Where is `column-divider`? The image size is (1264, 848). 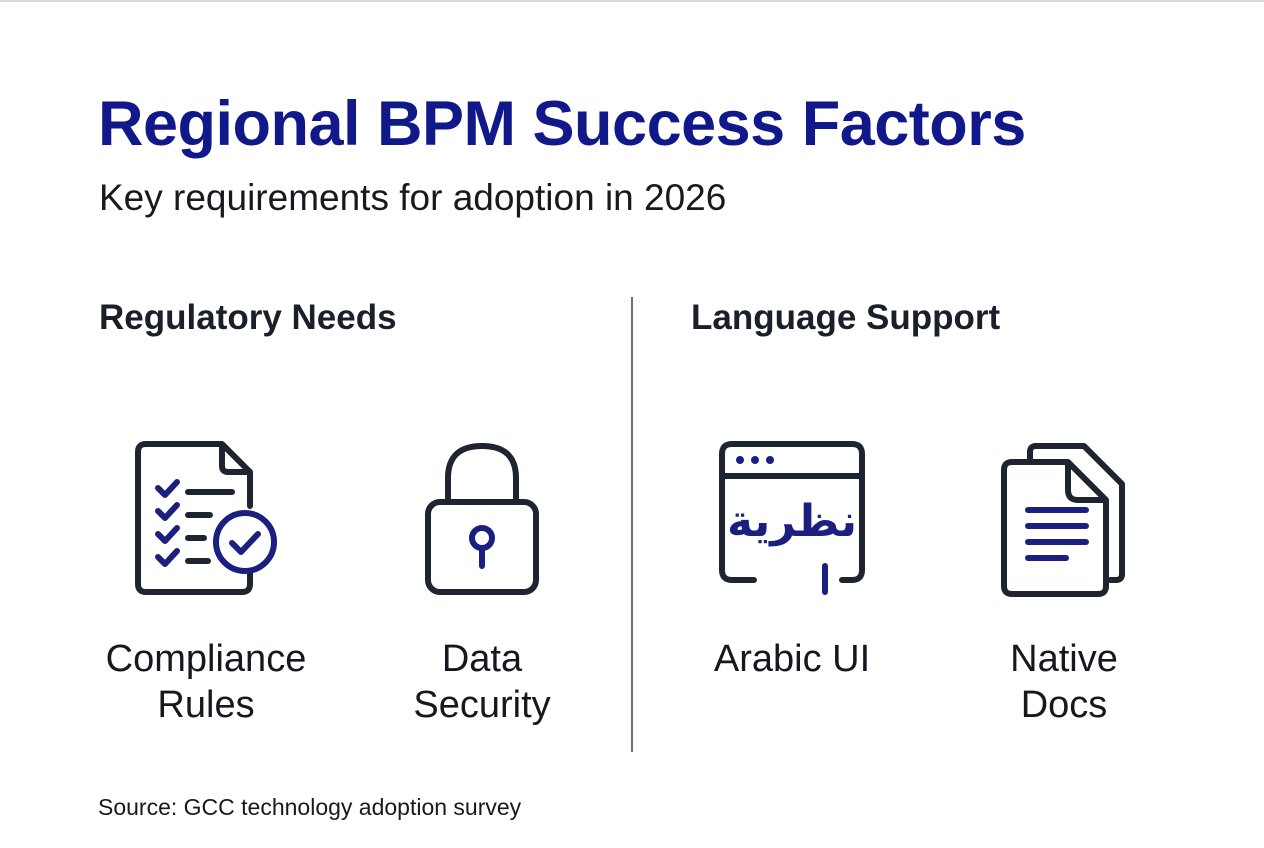 column-divider is located at coordinates (632, 524).